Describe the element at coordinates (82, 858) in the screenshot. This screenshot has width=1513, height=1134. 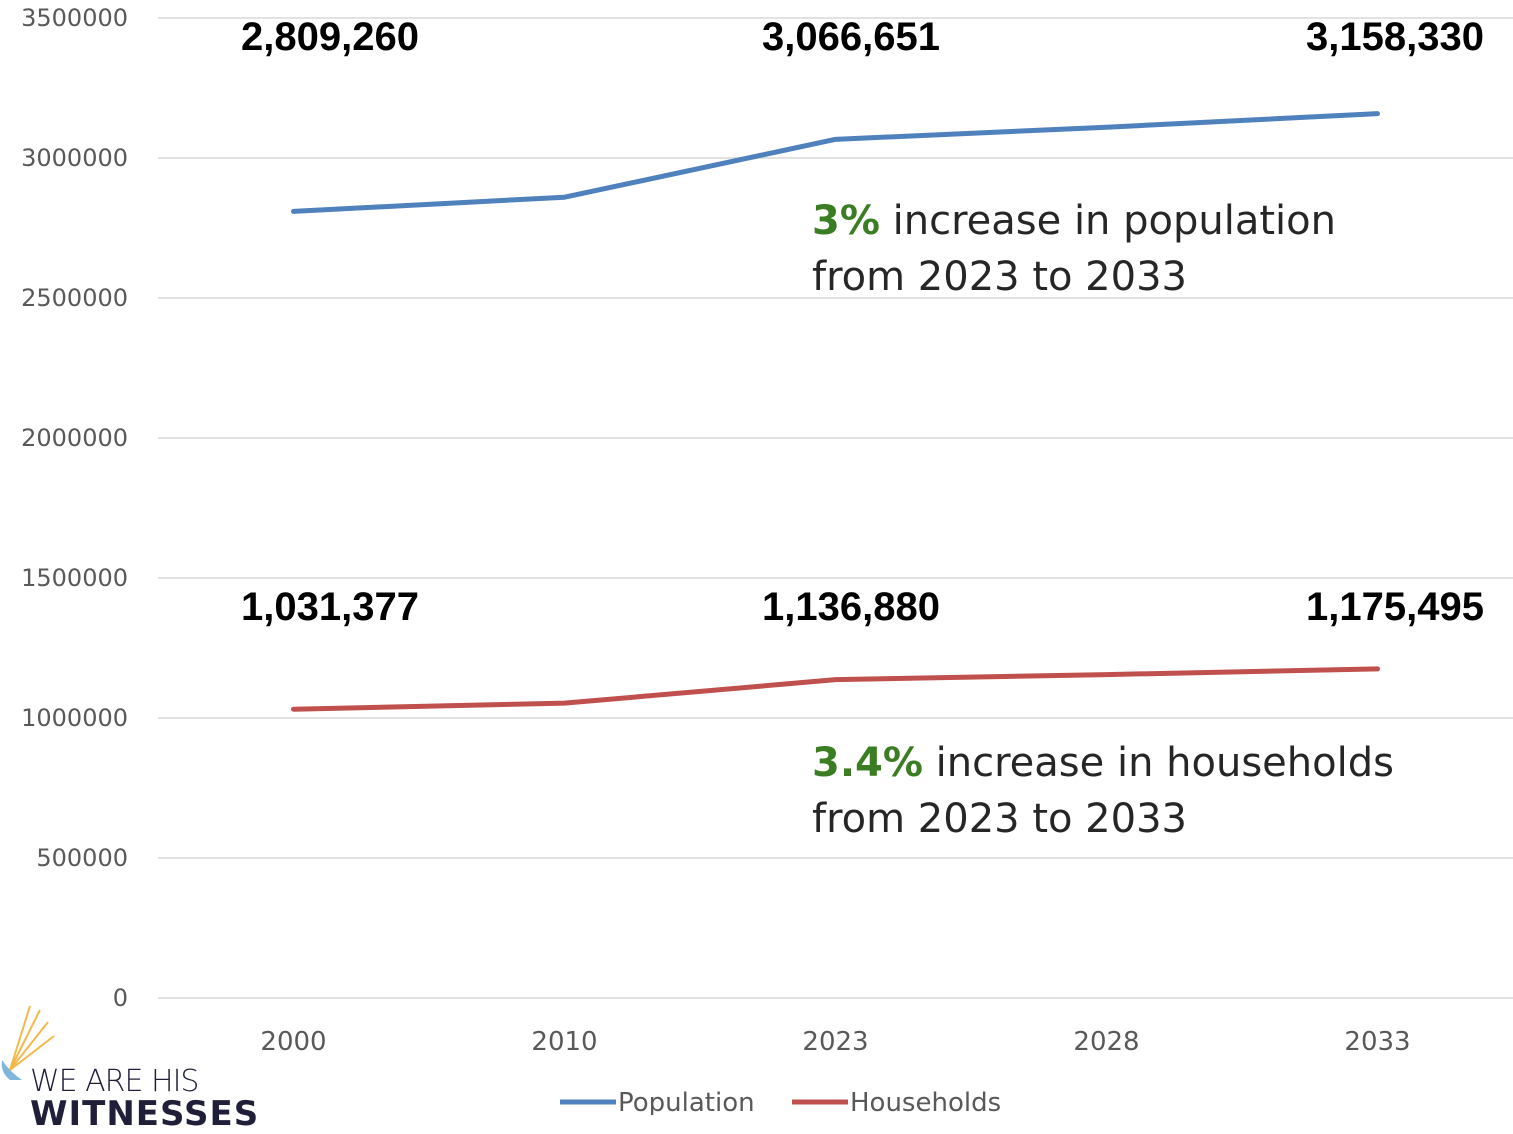
I see `y-tick-label: 500000` at that location.